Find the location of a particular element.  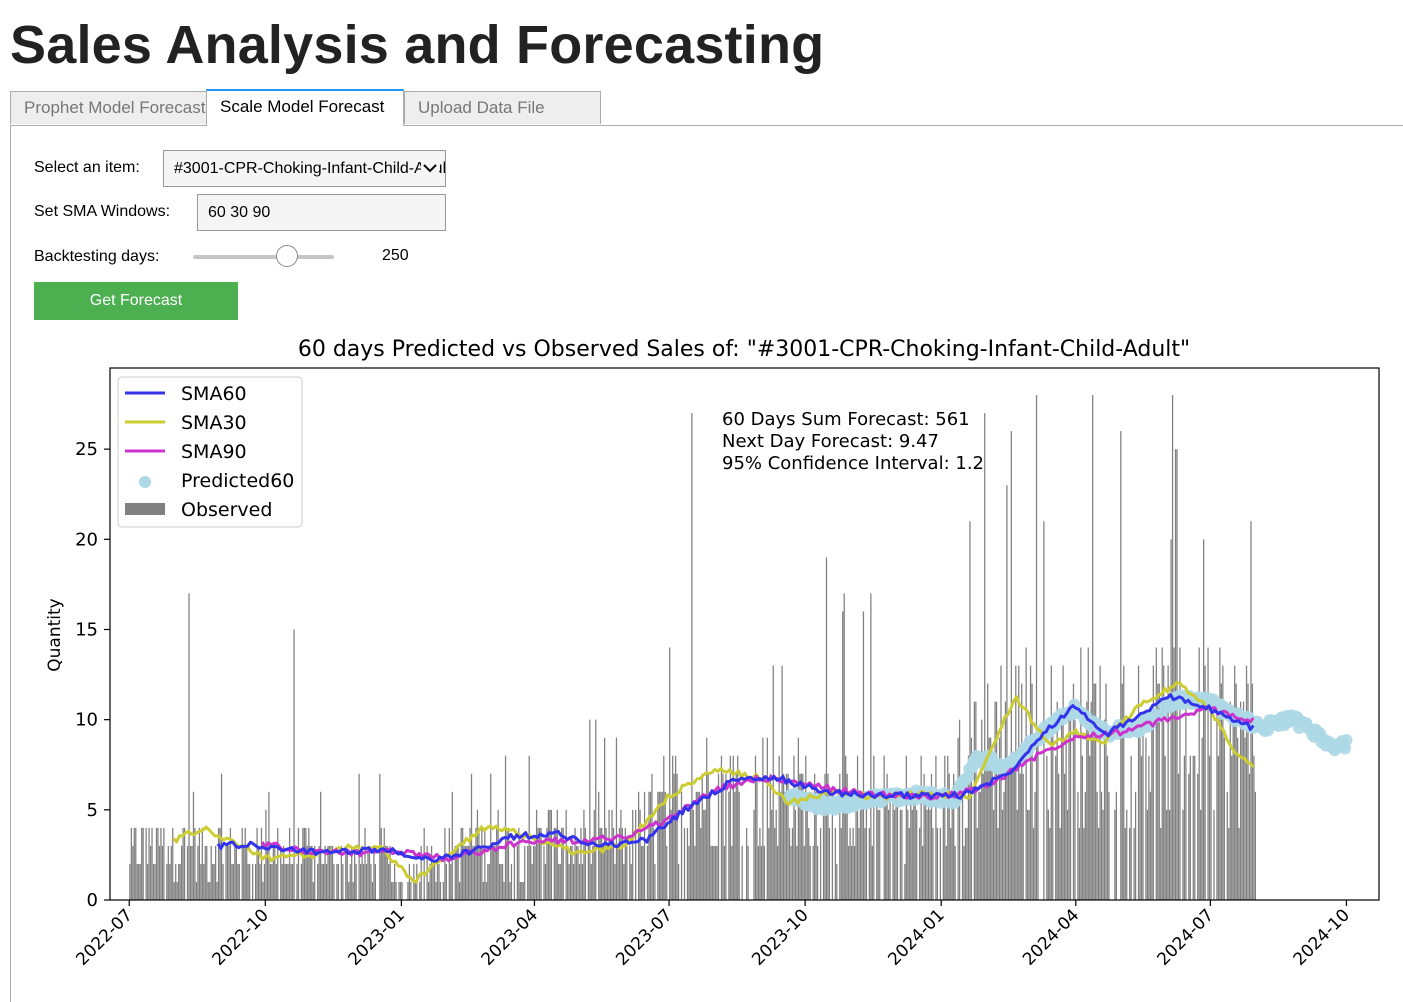

x-tick-label: 2023-07 is located at coordinates (644, 937).